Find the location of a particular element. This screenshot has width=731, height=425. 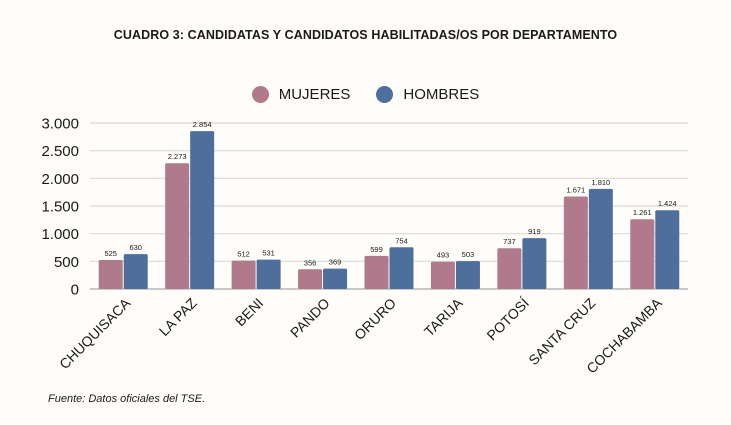

data-label: 1.424 is located at coordinates (667, 203).